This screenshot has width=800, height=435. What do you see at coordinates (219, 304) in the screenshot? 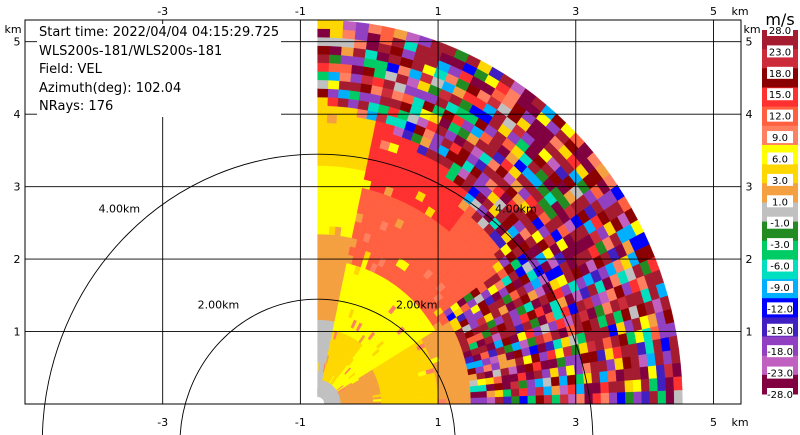
I see `range-ring-label-left: 2.00km` at bounding box center [219, 304].